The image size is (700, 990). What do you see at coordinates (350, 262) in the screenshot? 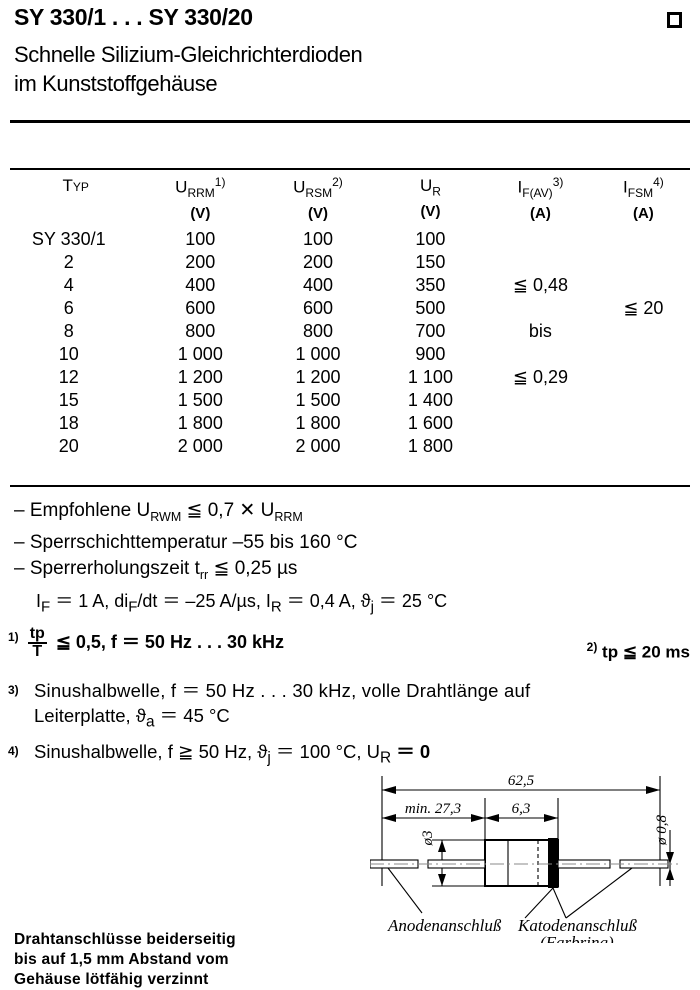
I see `table-row: 2 200 200 150` at bounding box center [350, 262].